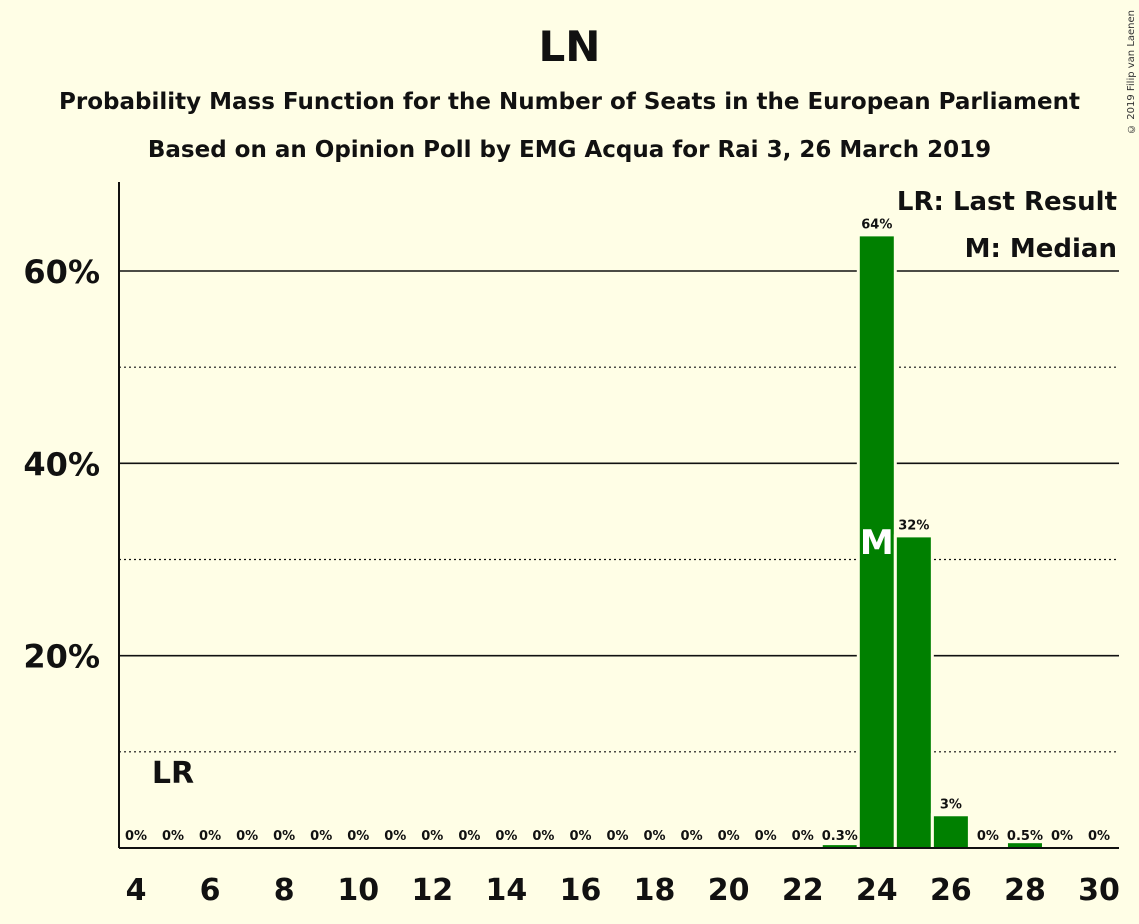 This screenshot has height=924, width=1139. What do you see at coordinates (580, 836) in the screenshot?
I see `bar-label-16: 0%` at bounding box center [580, 836].